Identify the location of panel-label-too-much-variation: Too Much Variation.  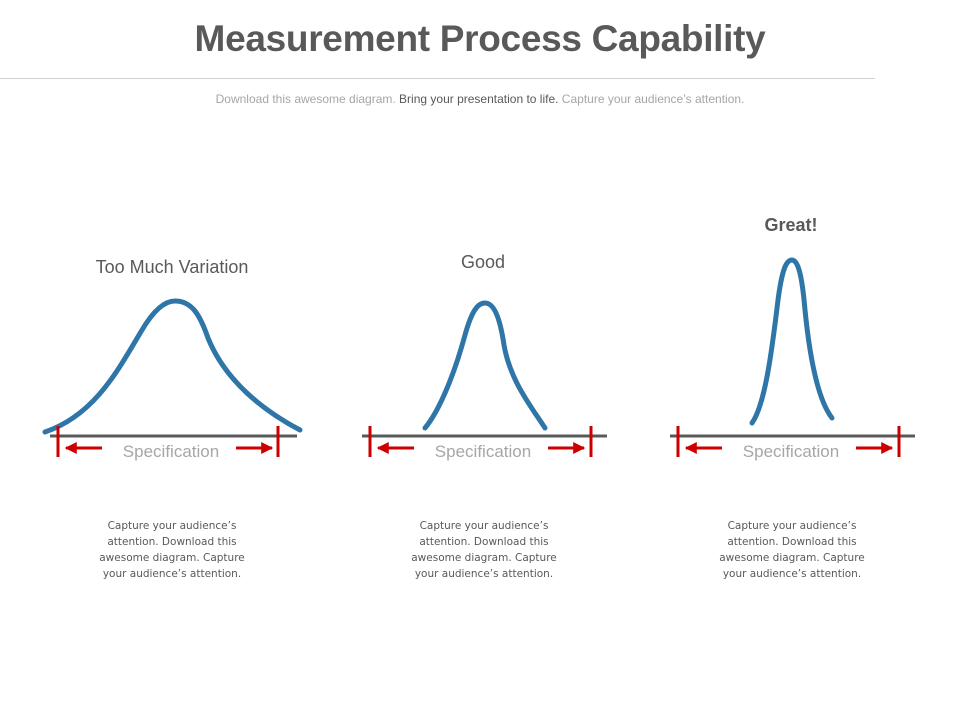
(172, 267).